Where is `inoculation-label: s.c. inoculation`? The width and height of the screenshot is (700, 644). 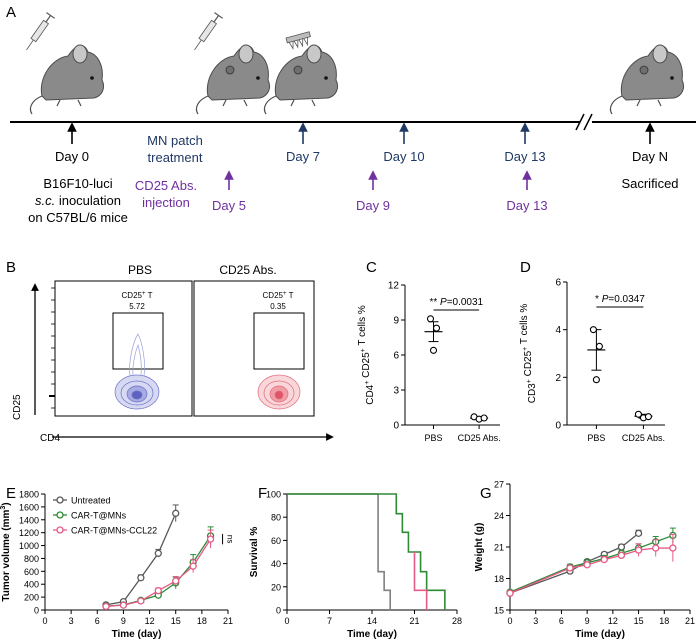
inoculation-label: s.c. inoculation is located at coordinates (78, 200).